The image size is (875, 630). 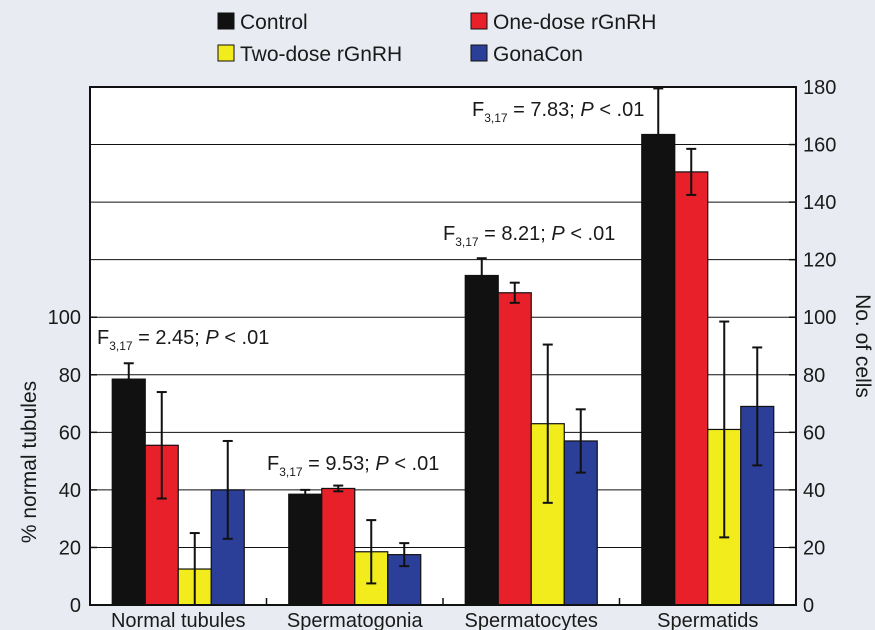 I want to click on right-tick-label: 60, so click(x=814, y=433).